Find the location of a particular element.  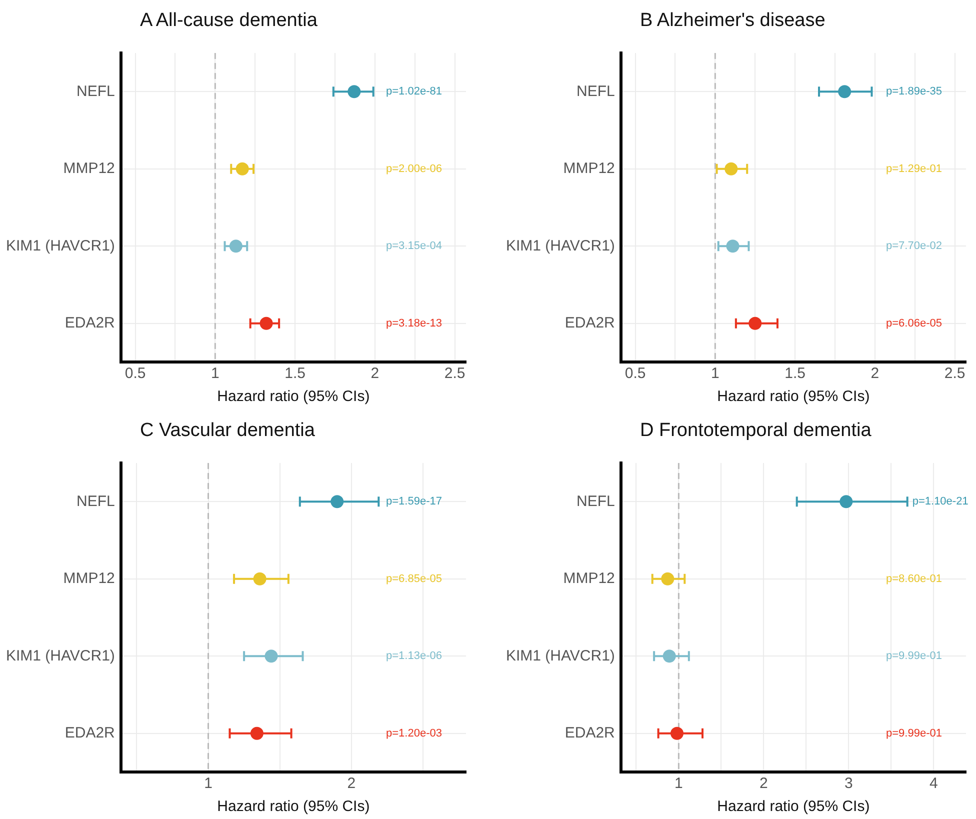

x-tick-label: 3 is located at coordinates (848, 783).